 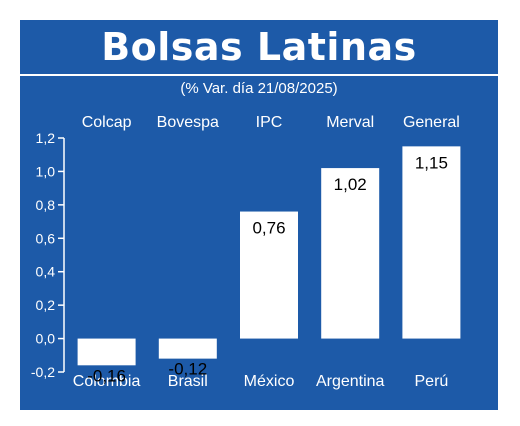 What do you see at coordinates (46, 238) in the screenshot?
I see `y-tick-label: 0,6` at bounding box center [46, 238].